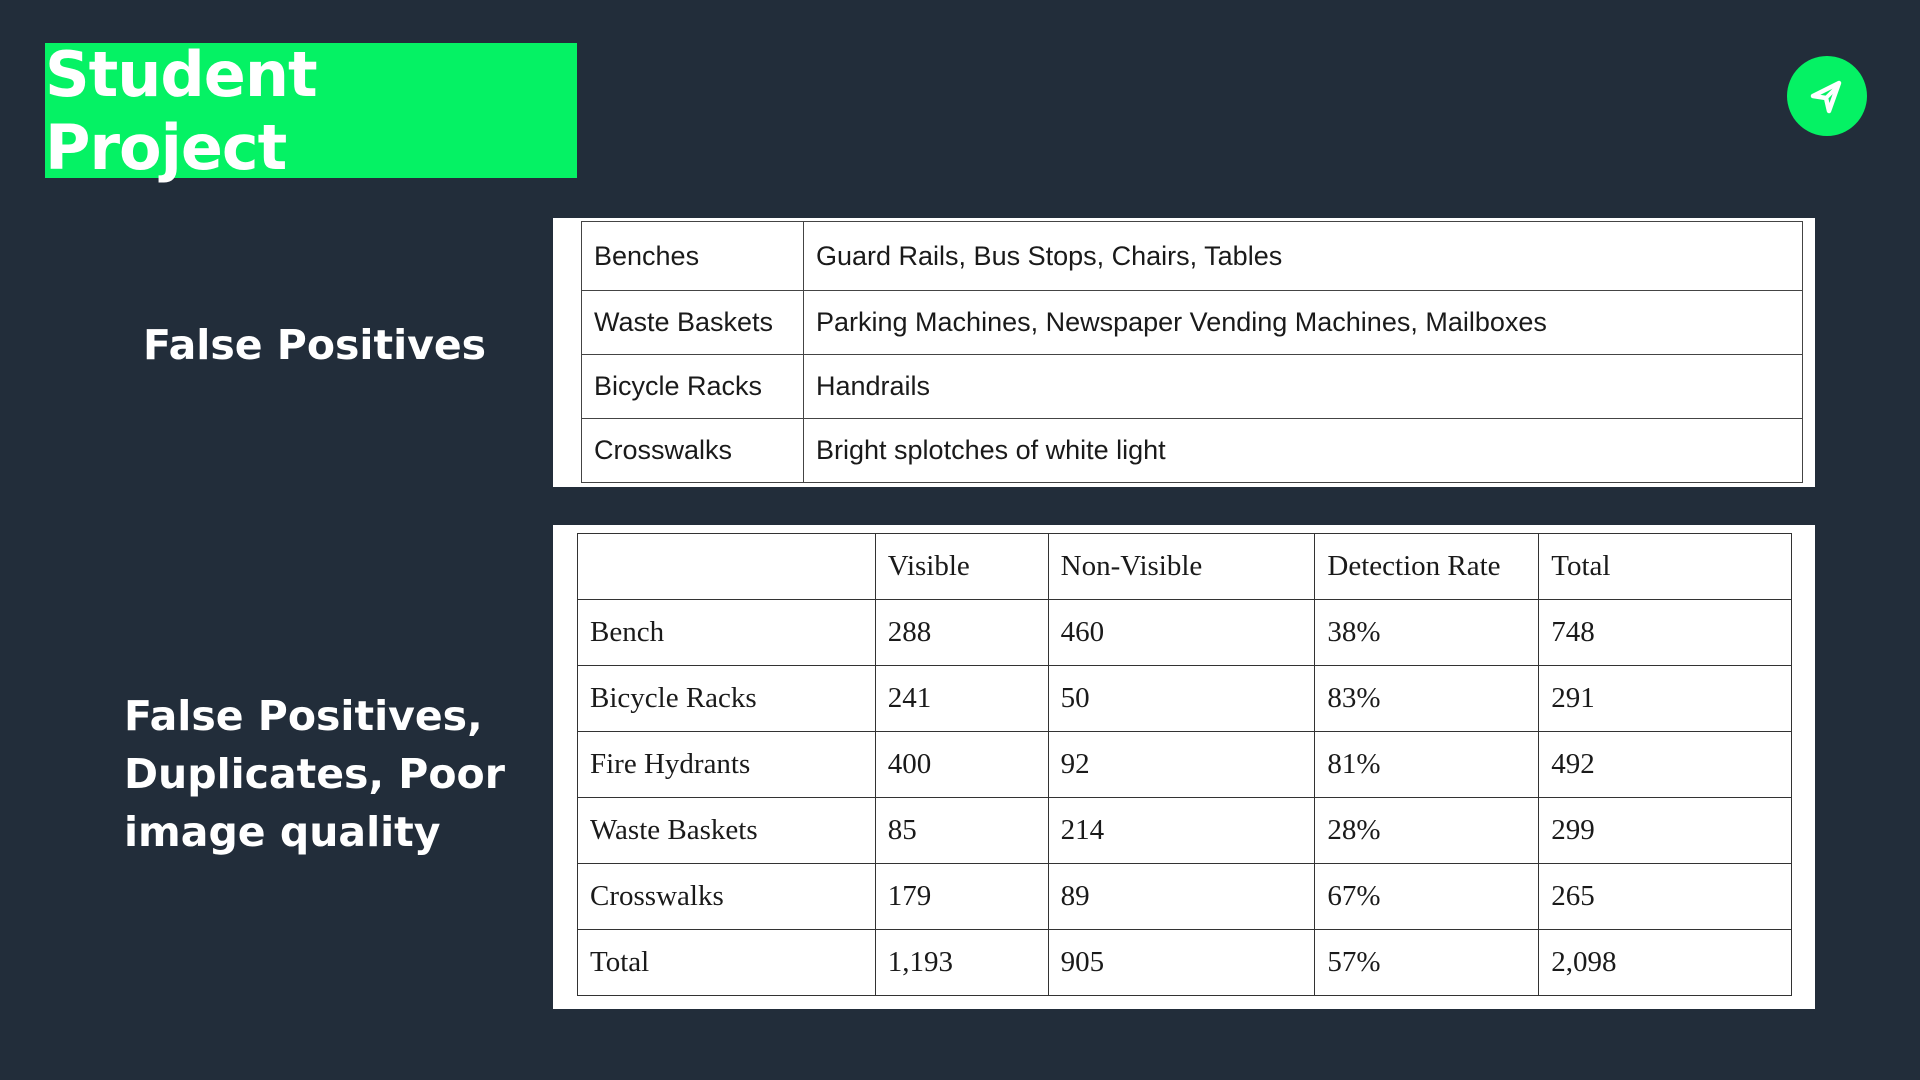  What do you see at coordinates (1427, 698) in the screenshot?
I see `table-cell: 83%` at bounding box center [1427, 698].